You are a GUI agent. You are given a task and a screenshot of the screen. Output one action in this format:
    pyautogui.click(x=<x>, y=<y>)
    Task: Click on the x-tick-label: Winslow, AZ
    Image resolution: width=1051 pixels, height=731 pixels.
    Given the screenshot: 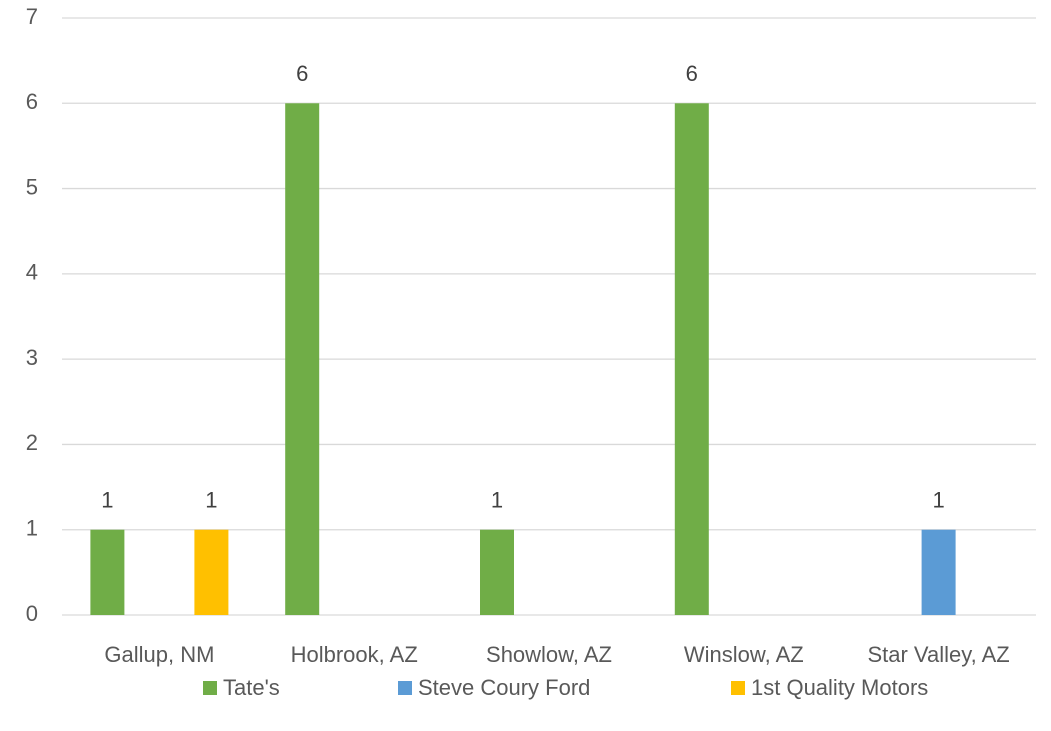 What is the action you would take?
    pyautogui.click(x=744, y=654)
    